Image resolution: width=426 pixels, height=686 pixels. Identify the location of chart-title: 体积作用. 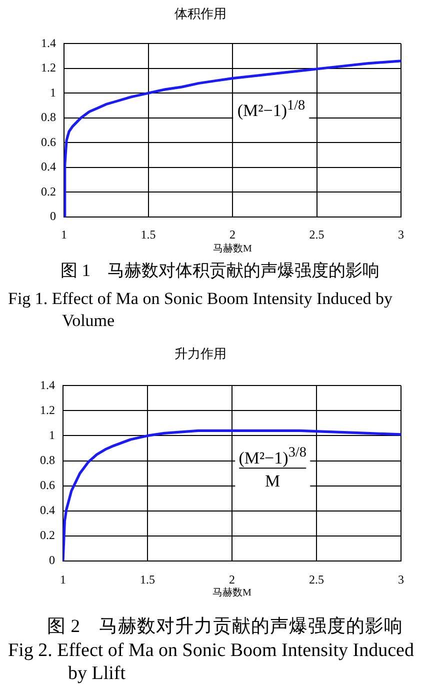
(200, 14).